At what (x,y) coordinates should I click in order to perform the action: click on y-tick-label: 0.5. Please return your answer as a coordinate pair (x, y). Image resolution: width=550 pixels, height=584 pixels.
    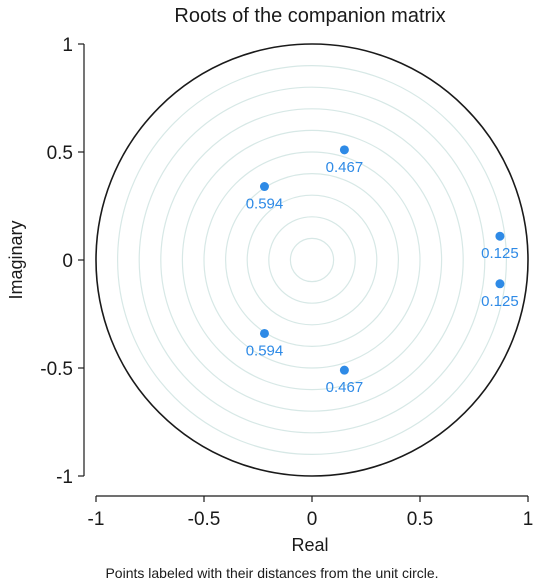
    Looking at the image, I should click on (60, 153).